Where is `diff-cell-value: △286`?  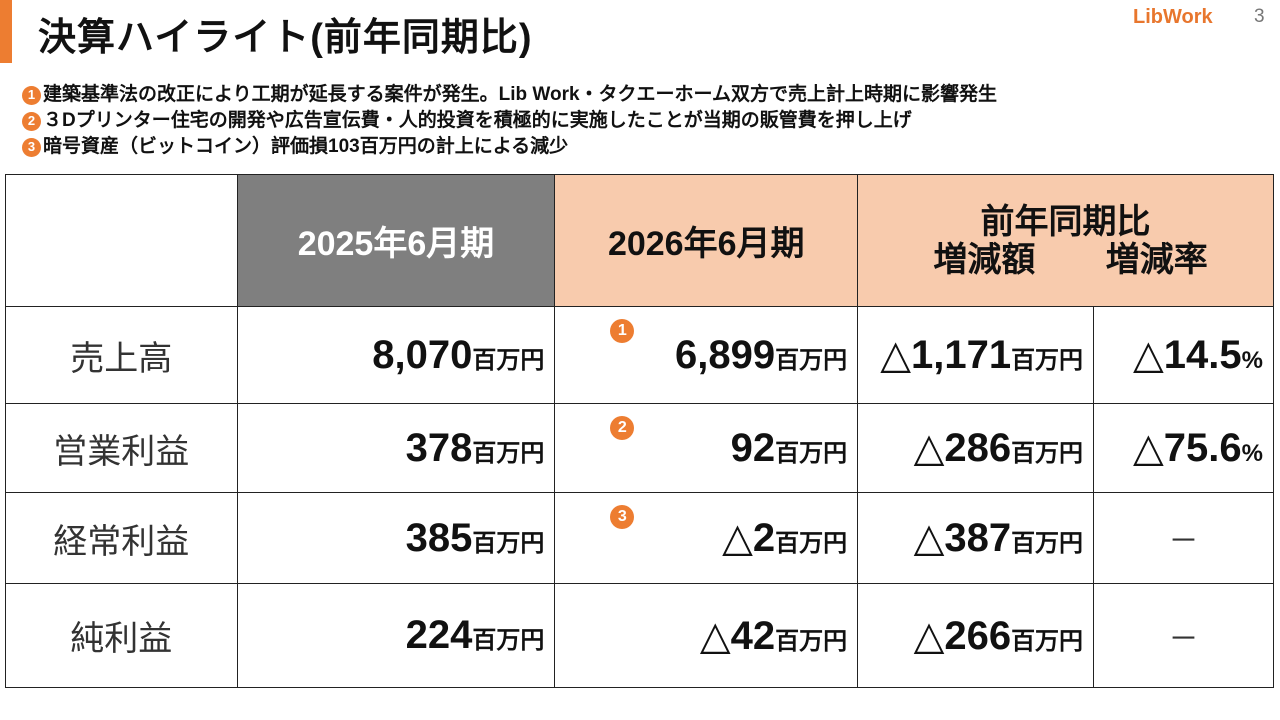 diff-cell-value: △286 is located at coordinates (962, 448).